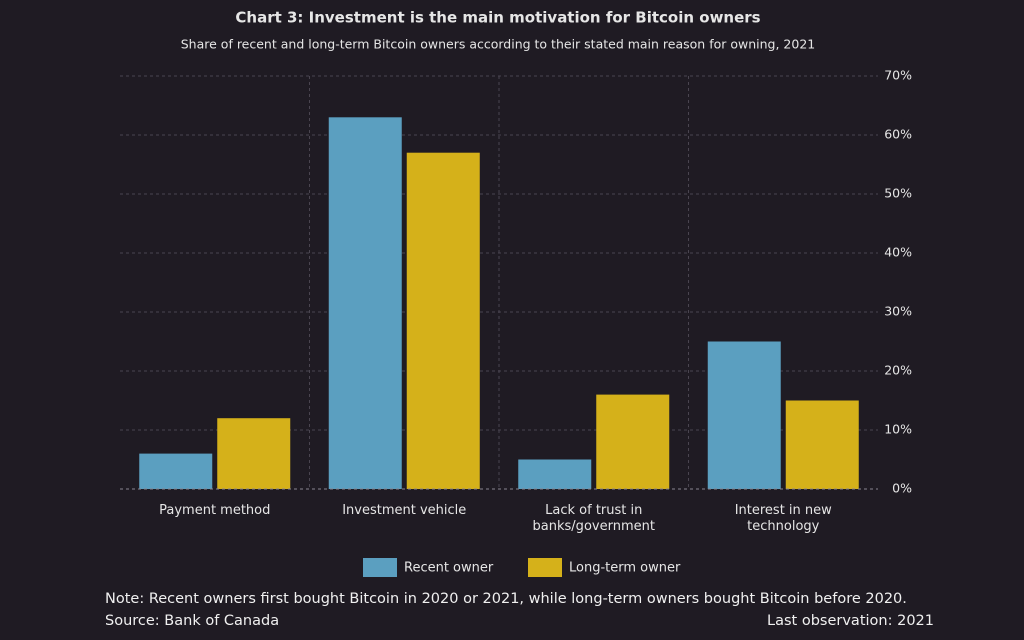  Describe the element at coordinates (898, 429) in the screenshot. I see `y-tick-label: 10%` at that location.